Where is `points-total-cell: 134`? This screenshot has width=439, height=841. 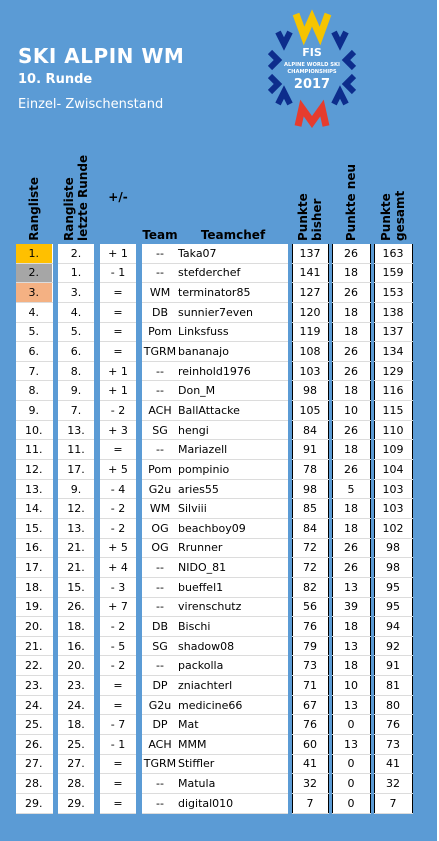
points-total-cell: 134 is located at coordinates (393, 351).